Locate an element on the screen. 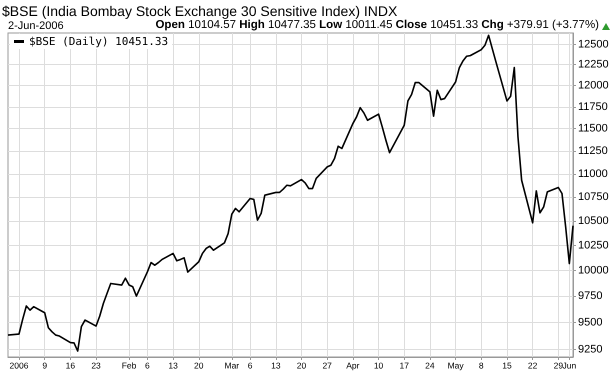 Image resolution: width=613 pixels, height=375 pixels. y-tick-label: 10250 is located at coordinates (593, 245).